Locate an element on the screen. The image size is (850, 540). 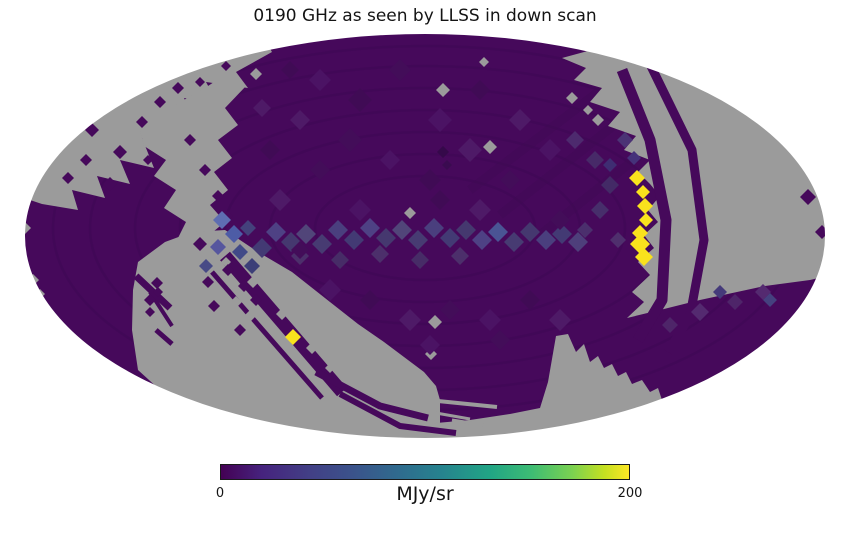
colorbar-gradient is located at coordinates (425, 472).